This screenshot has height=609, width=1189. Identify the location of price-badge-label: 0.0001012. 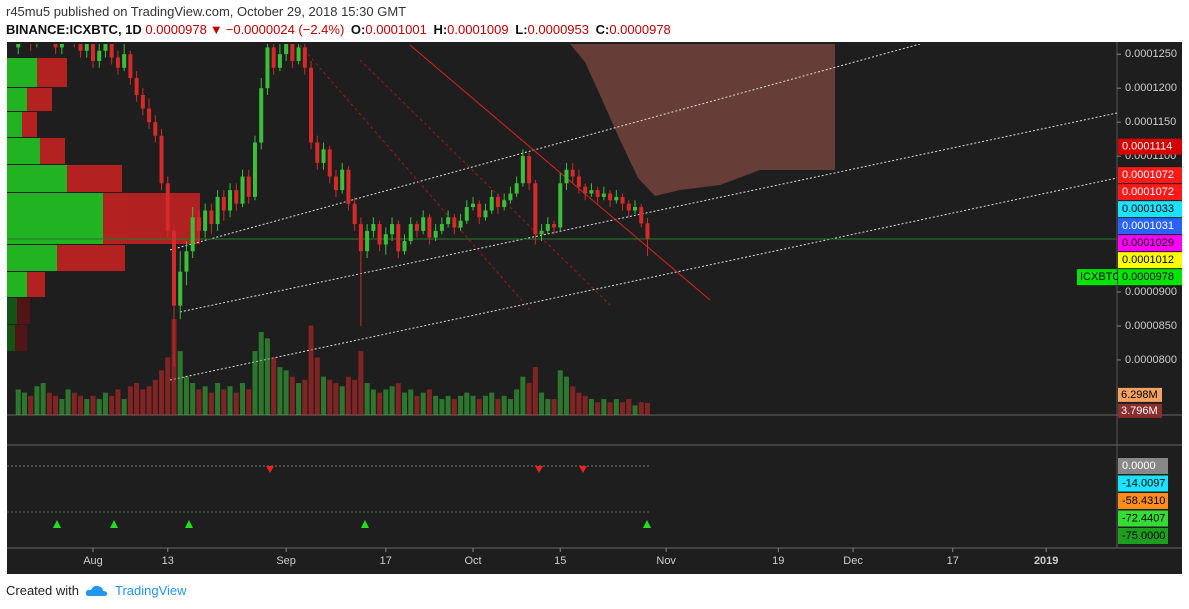
(1148, 260).